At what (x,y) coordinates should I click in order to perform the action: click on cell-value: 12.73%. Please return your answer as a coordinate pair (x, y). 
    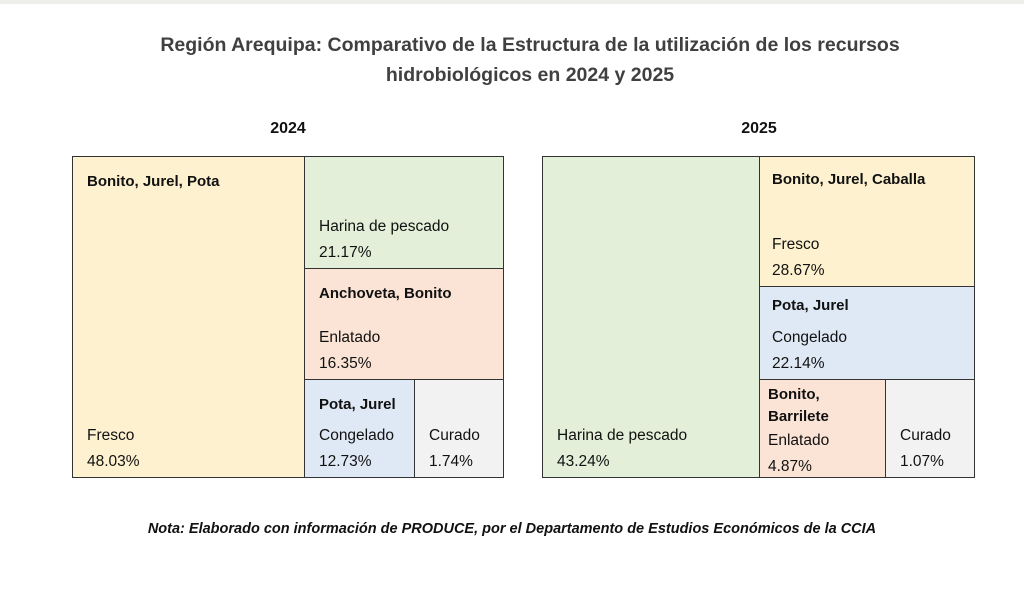
    Looking at the image, I should click on (345, 461).